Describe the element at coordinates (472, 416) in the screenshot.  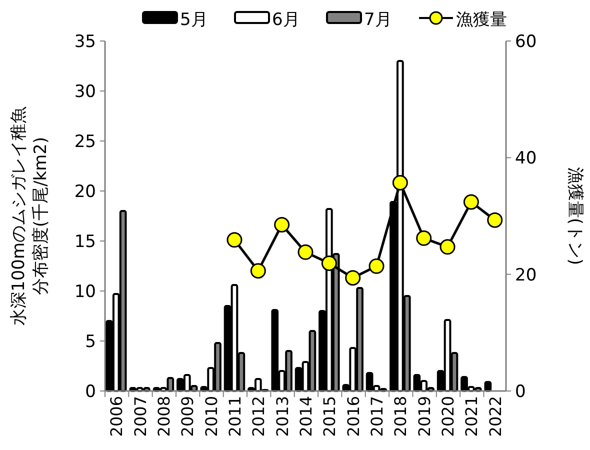
I see `x-tick-label: 2021` at that location.